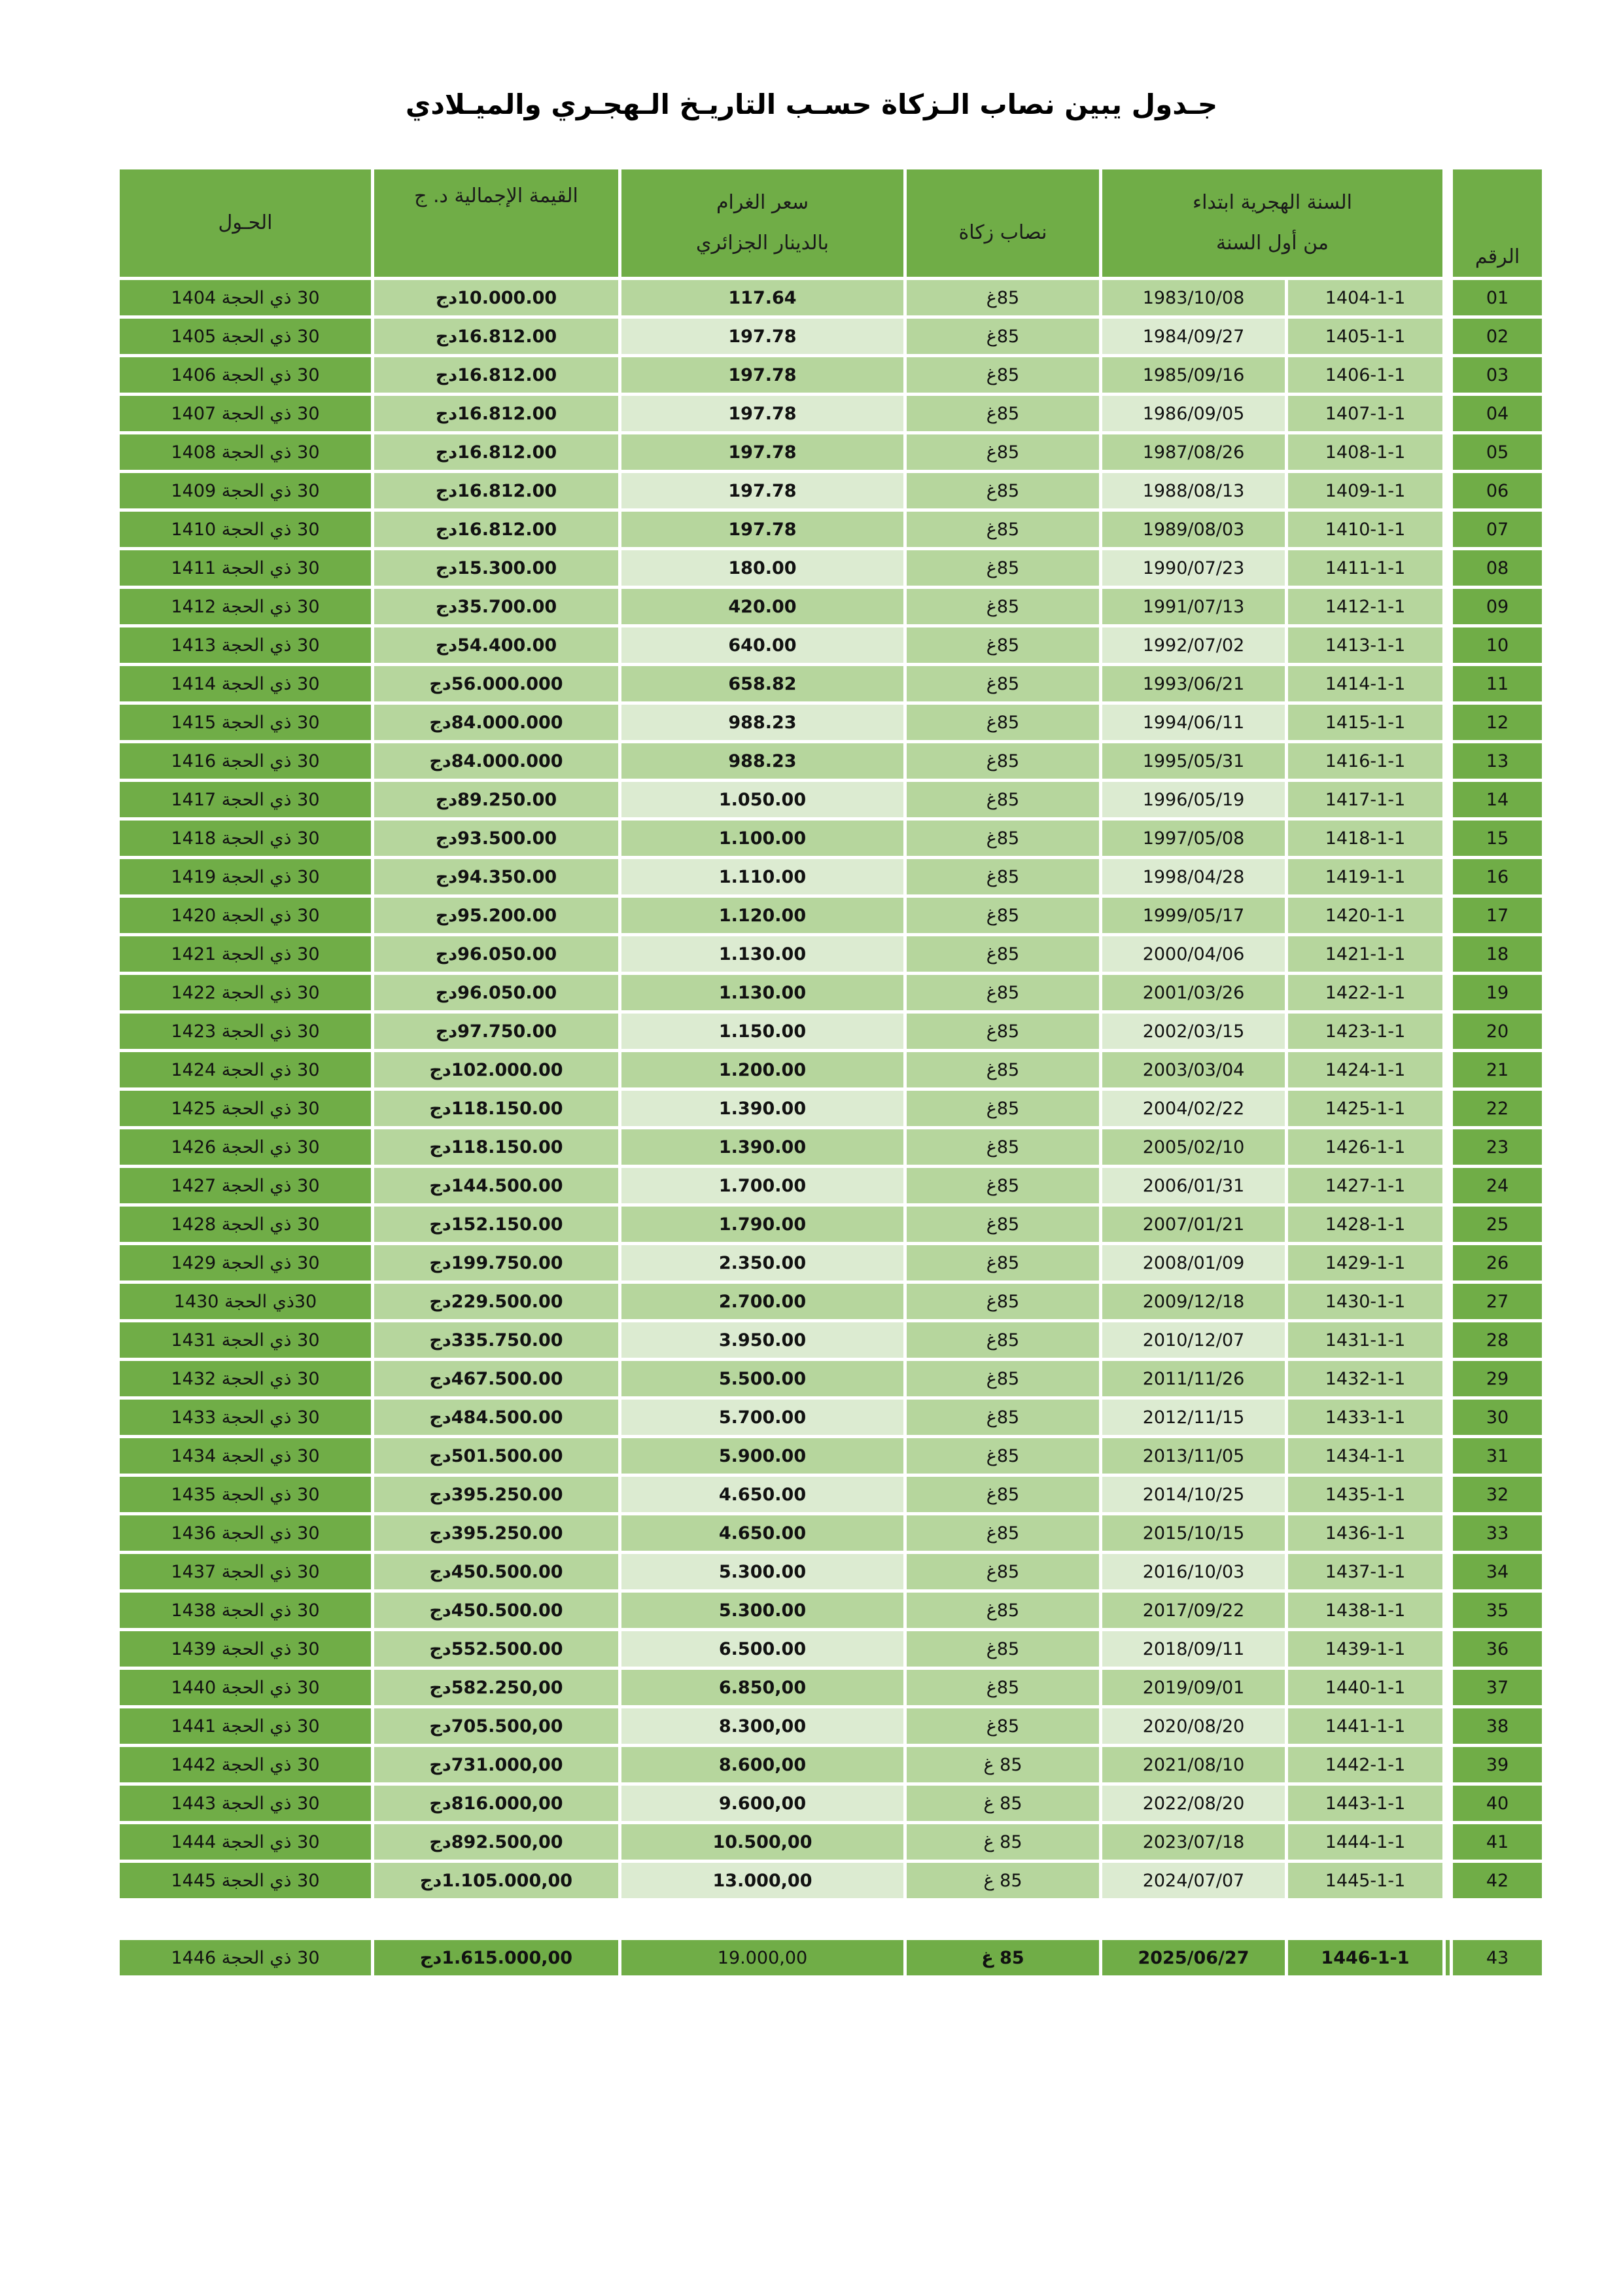 This screenshot has width=1623, height=2296. Describe the element at coordinates (1497, 876) in the screenshot. I see `row-number-cell: 16` at that location.